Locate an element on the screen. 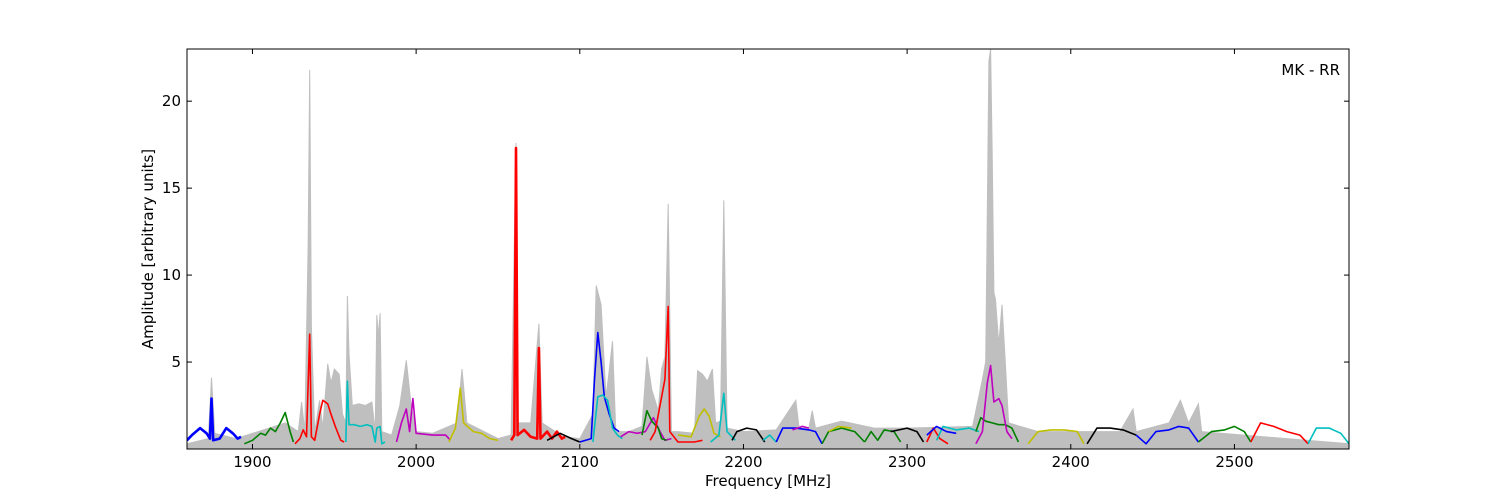  x-tick-label: 2400 is located at coordinates (1071, 462).